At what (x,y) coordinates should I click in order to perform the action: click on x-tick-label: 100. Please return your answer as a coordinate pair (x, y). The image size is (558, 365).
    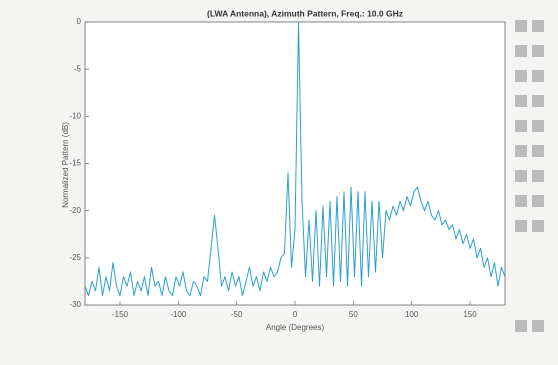
    Looking at the image, I should click on (412, 314).